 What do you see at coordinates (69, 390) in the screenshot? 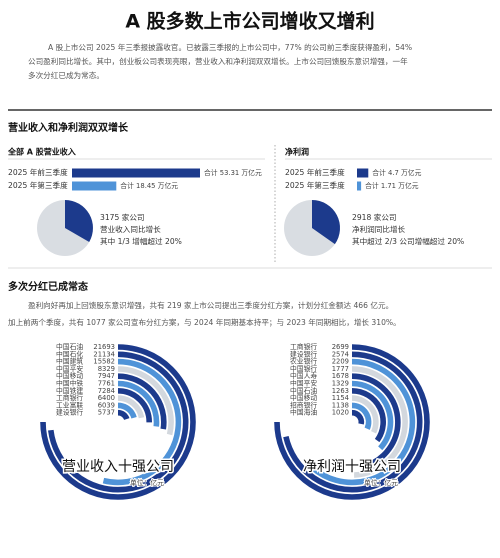
I see `company-name: 中国铁建` at bounding box center [69, 390].